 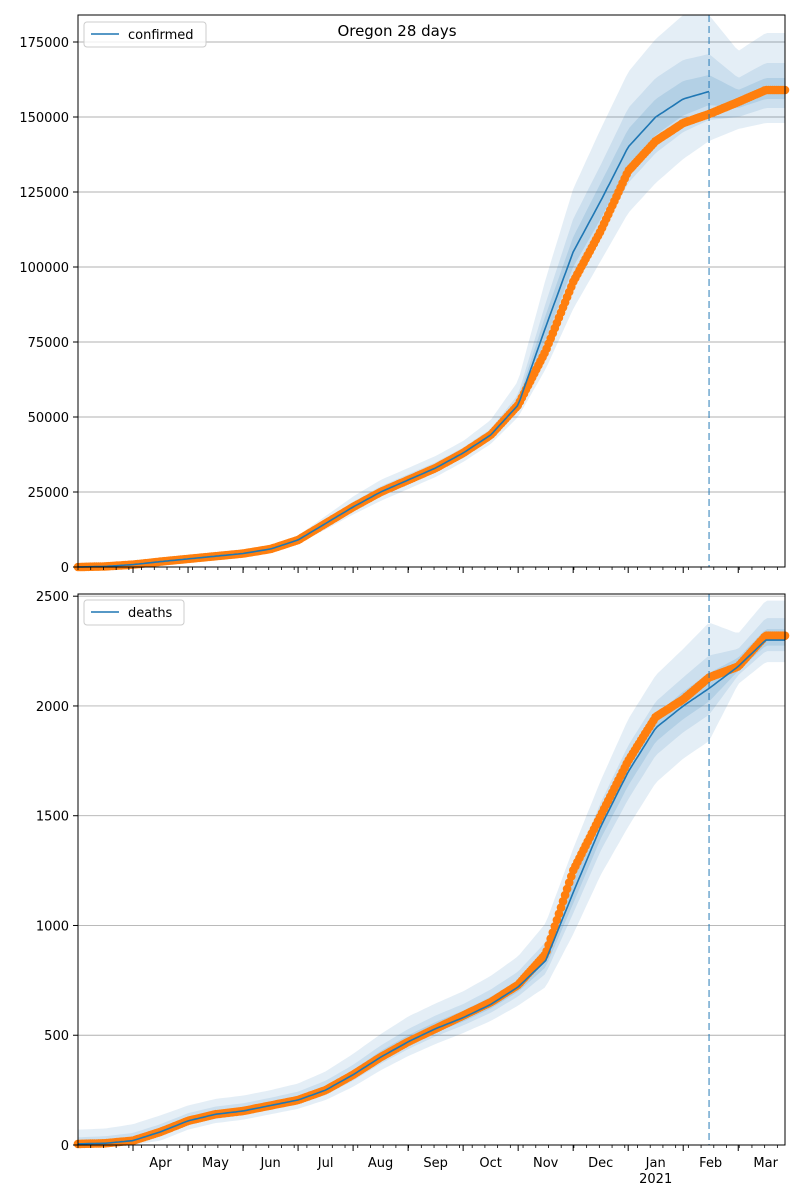 I want to click on x-tick-label: Mar, so click(x=765, y=1163).